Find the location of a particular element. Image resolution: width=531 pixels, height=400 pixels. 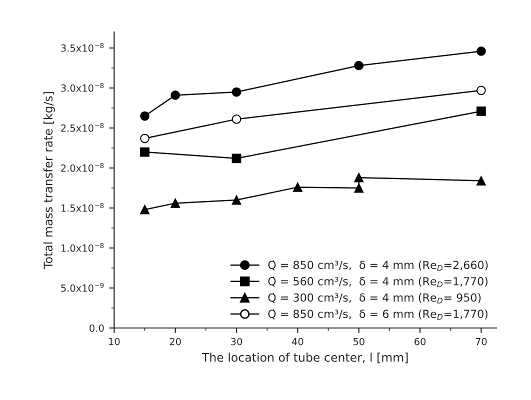

x-axis-title: The location of tube center, l [mm] is located at coordinates (305, 358).